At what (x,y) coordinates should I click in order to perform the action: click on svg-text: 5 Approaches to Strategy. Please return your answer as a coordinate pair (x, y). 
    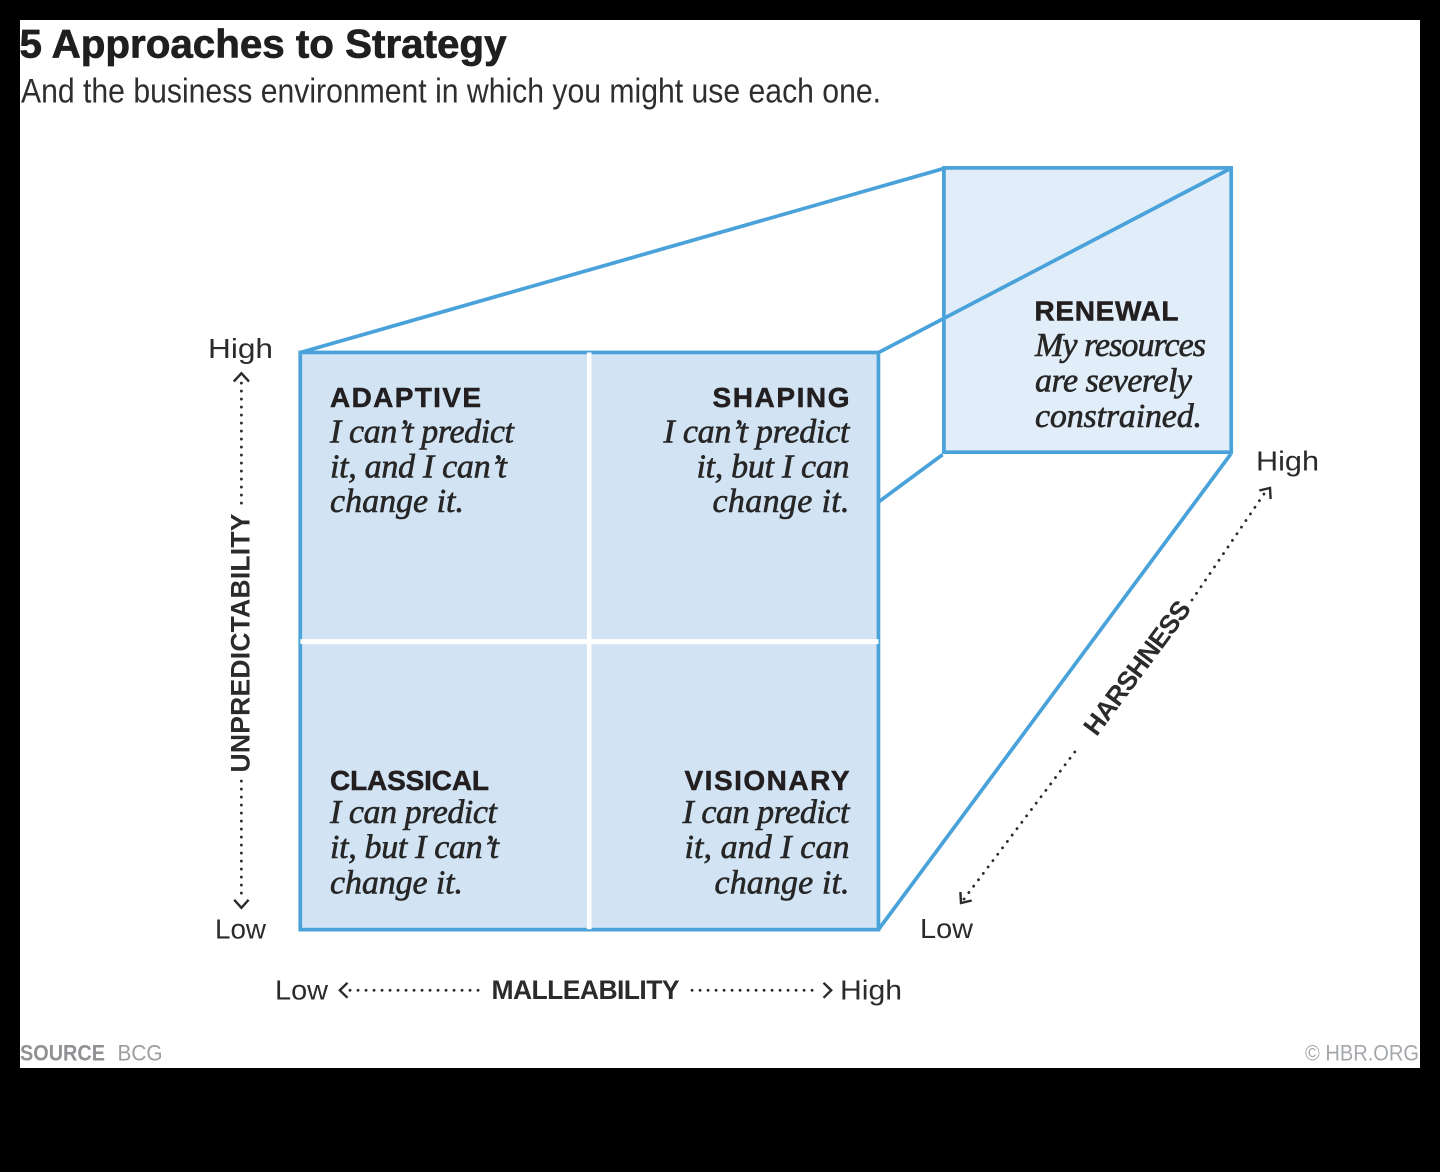
    Looking at the image, I should click on (264, 45).